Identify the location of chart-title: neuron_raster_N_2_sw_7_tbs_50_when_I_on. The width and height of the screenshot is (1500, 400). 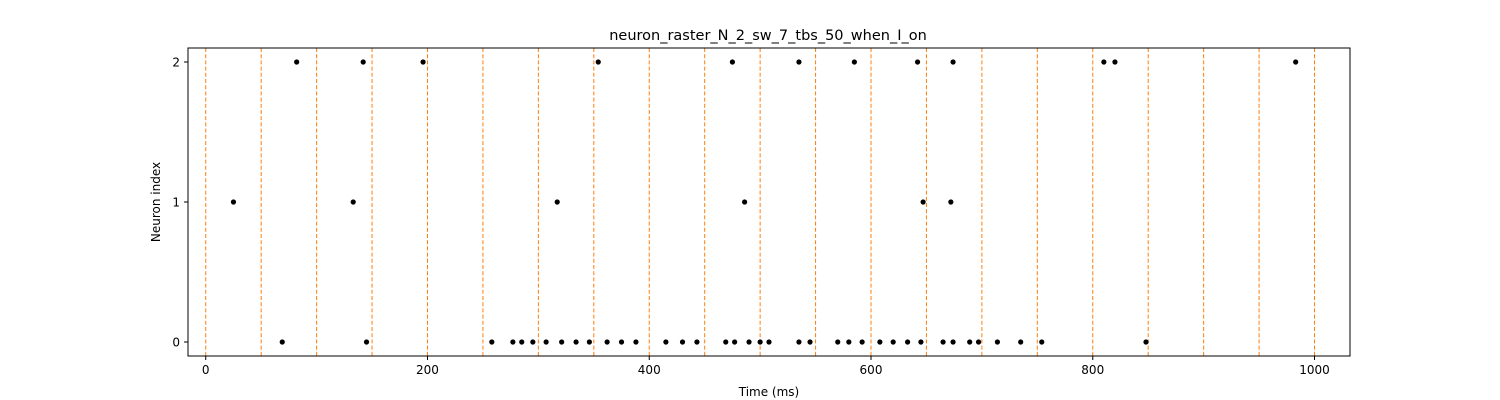
(768, 36).